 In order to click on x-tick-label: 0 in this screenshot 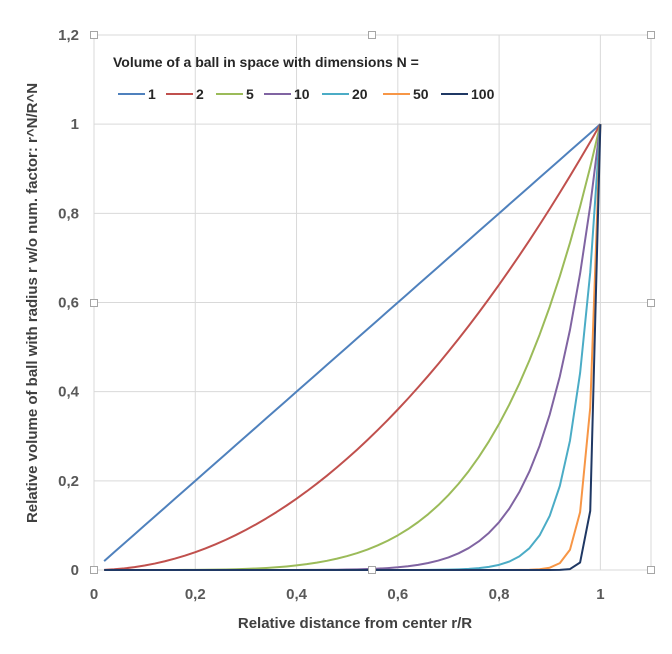, I will do `click(94, 594)`.